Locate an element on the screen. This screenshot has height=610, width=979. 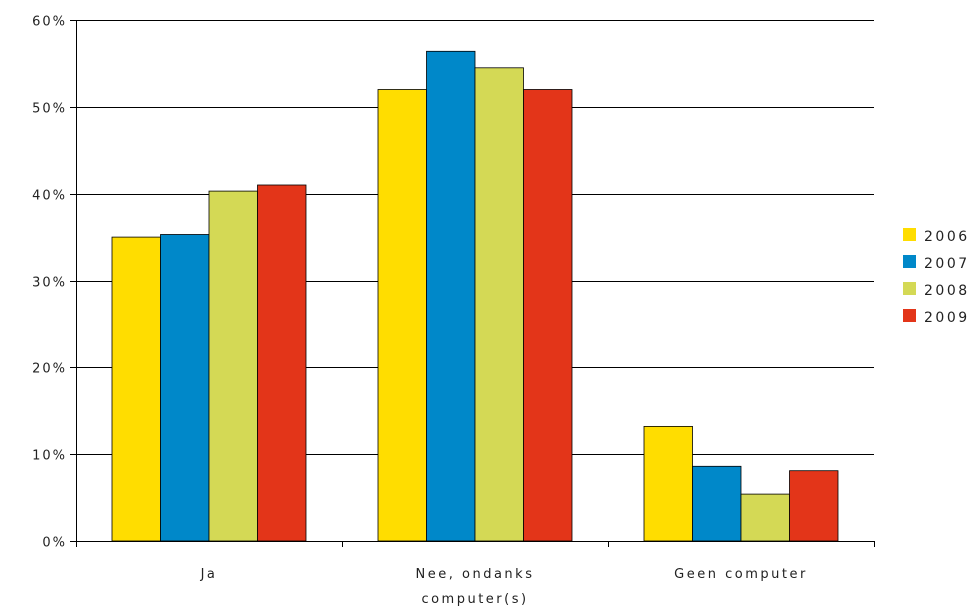
legend-swatch-2009 is located at coordinates (909, 315).